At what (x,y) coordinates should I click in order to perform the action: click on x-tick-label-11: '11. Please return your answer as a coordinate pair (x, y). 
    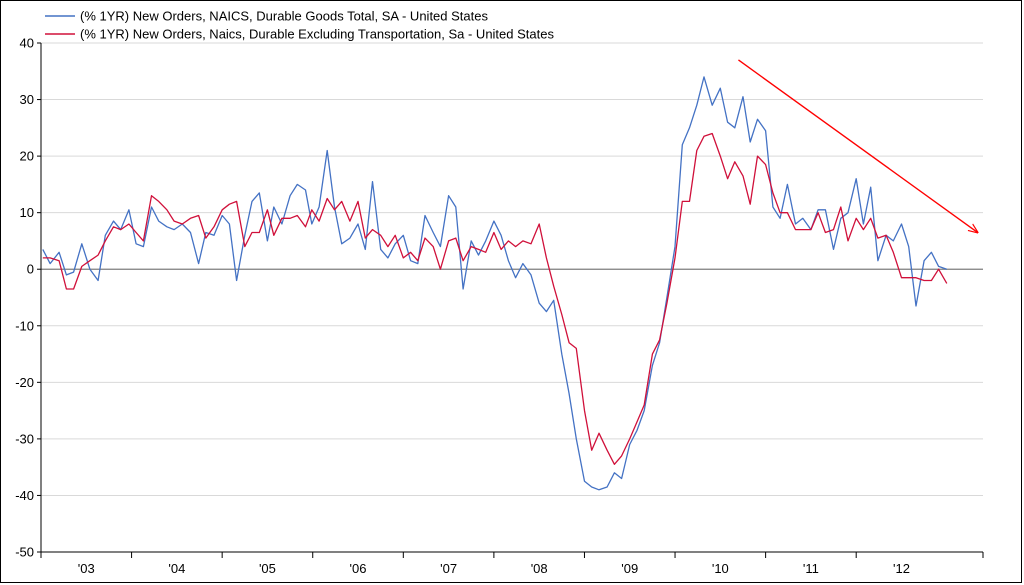
    Looking at the image, I should click on (811, 568).